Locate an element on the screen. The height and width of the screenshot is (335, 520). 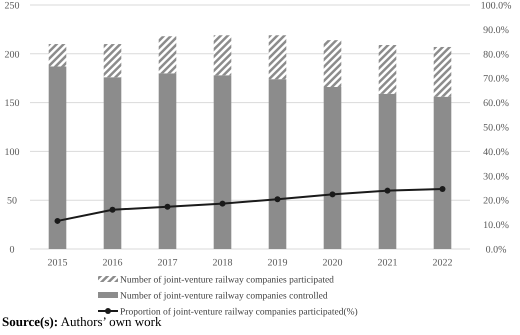
y2-tick-label: 20.0% is located at coordinates (496, 201).